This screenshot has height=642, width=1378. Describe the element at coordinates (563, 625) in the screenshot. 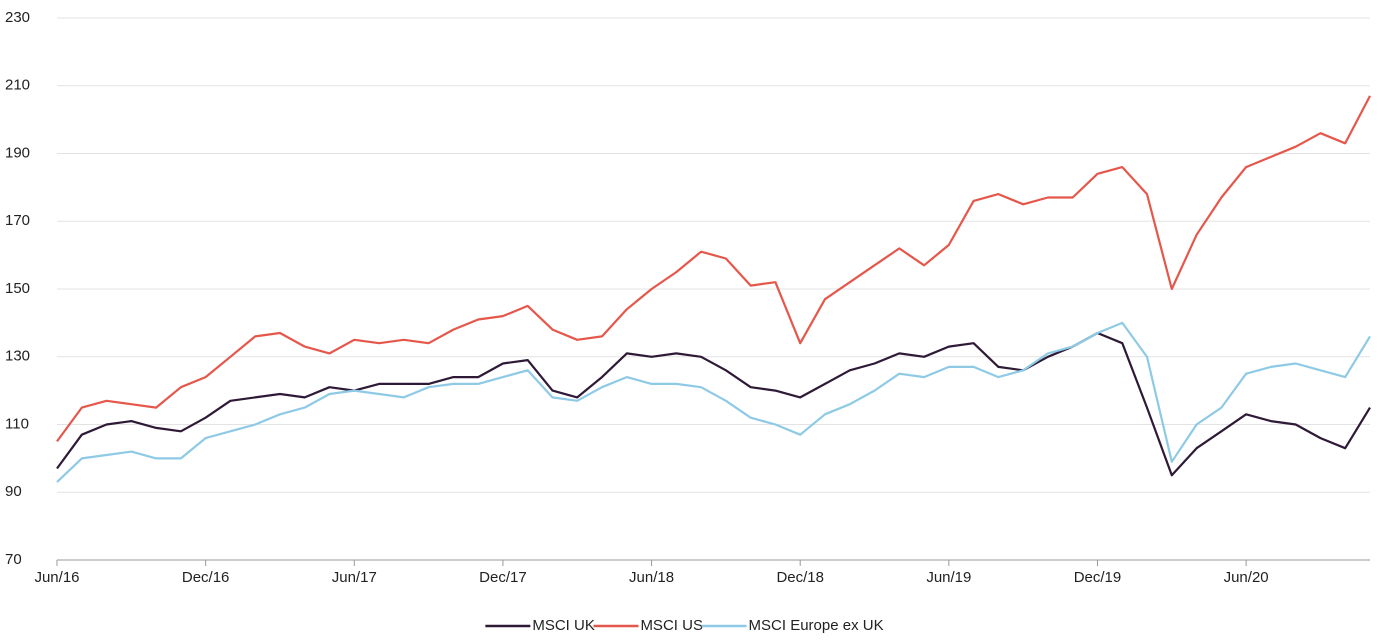

I see `legend-label: MSCI UK` at that location.